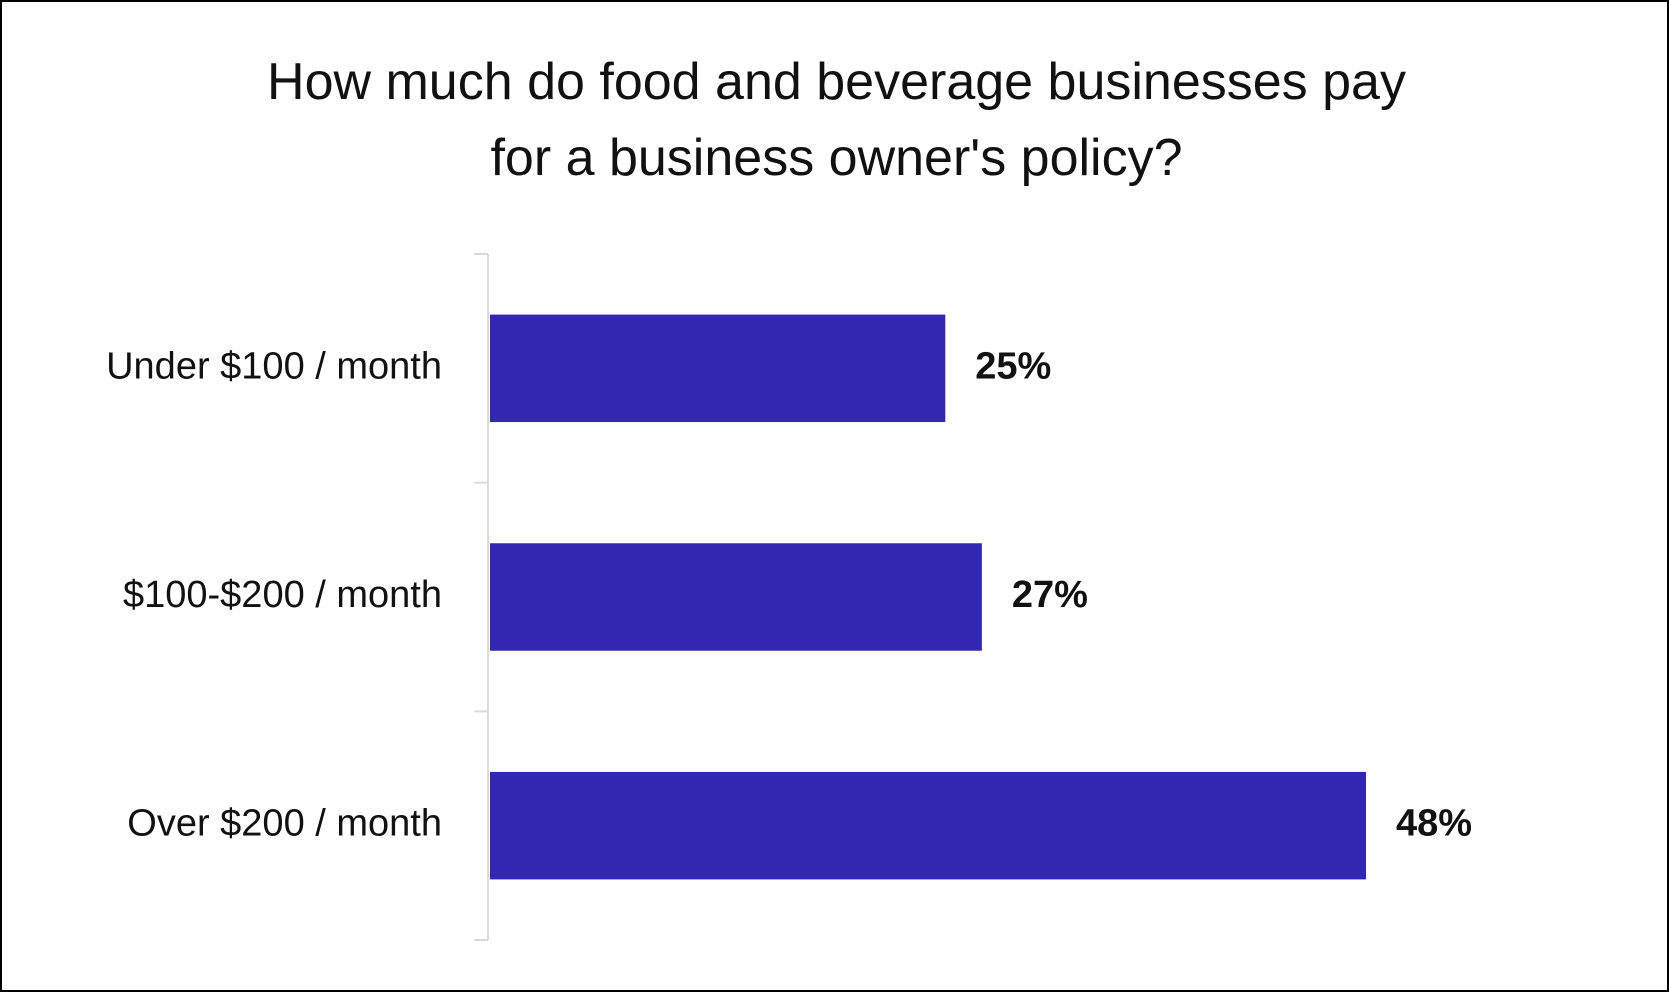  Describe the element at coordinates (274, 366) in the screenshot. I see `category-label: Under $100 / month` at that location.